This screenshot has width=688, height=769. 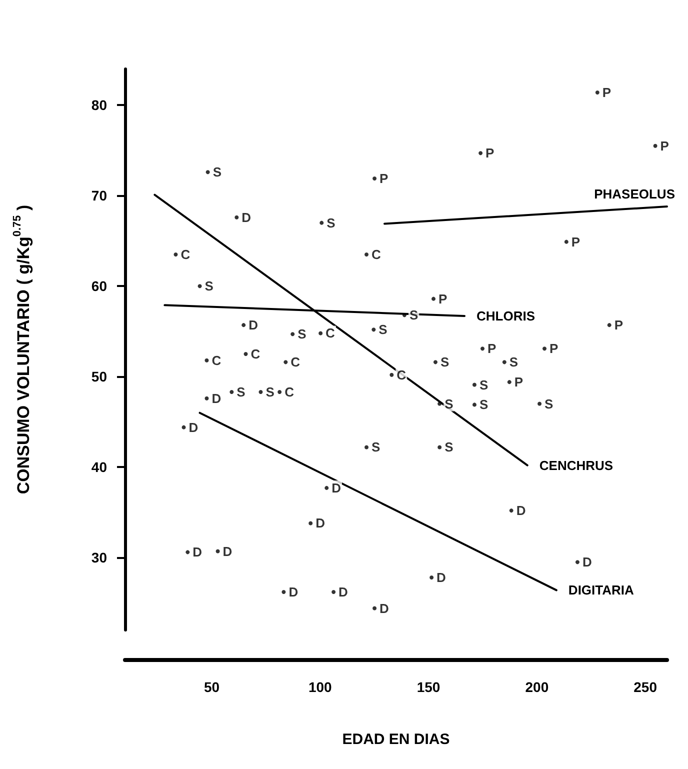 What do you see at coordinates (320, 687) in the screenshot?
I see `x-tick-label: 100` at bounding box center [320, 687].